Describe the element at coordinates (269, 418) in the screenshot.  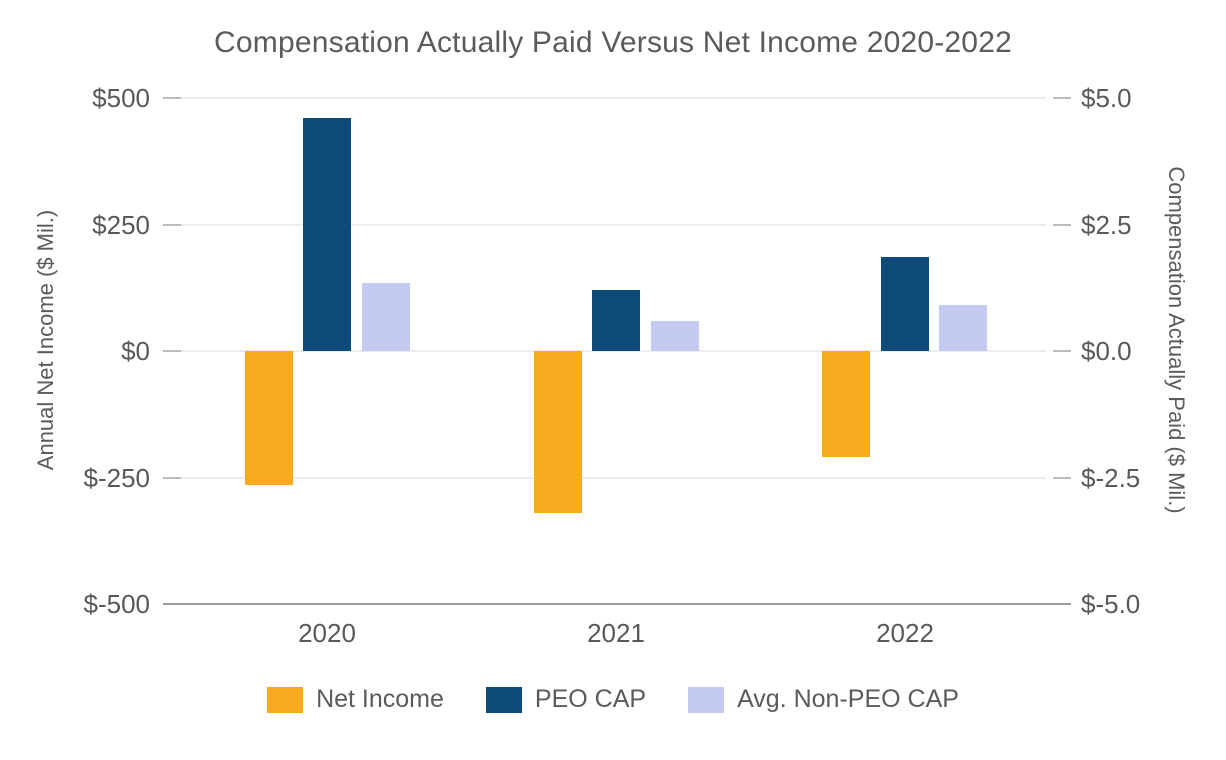
I see `bar-net-income-2020` at that location.